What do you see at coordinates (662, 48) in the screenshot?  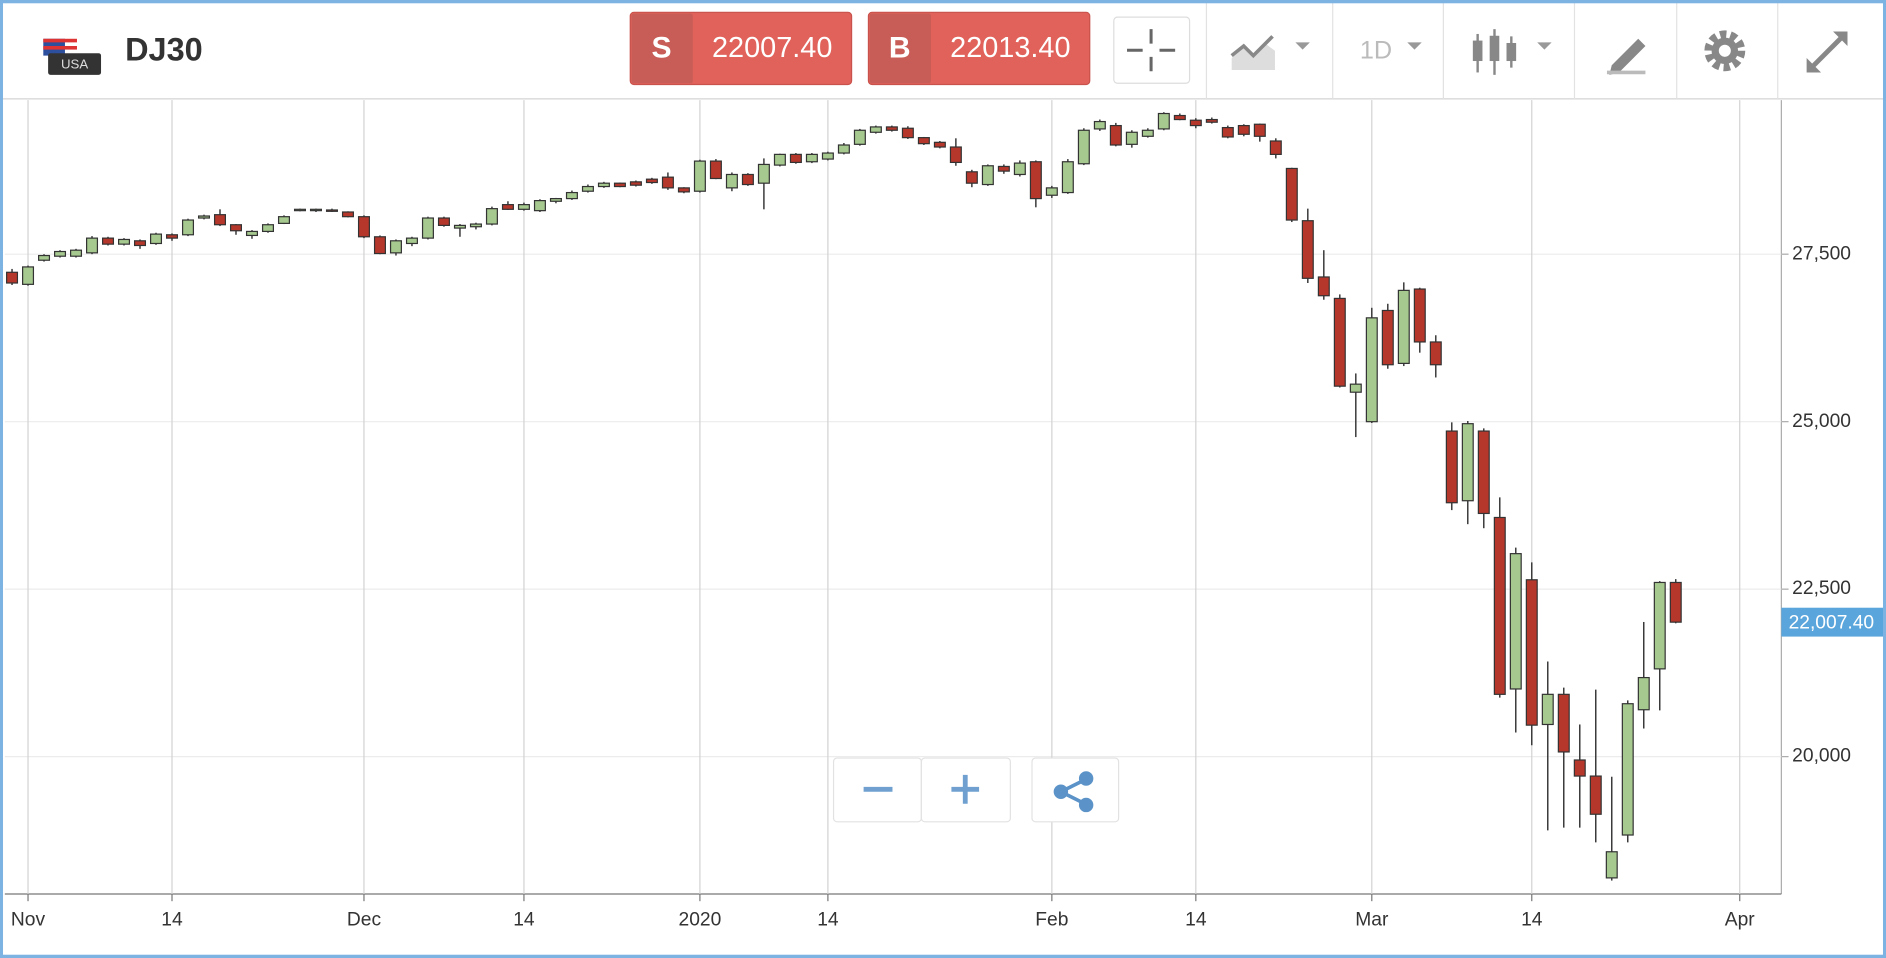 I see `sell-label: S` at bounding box center [662, 48].